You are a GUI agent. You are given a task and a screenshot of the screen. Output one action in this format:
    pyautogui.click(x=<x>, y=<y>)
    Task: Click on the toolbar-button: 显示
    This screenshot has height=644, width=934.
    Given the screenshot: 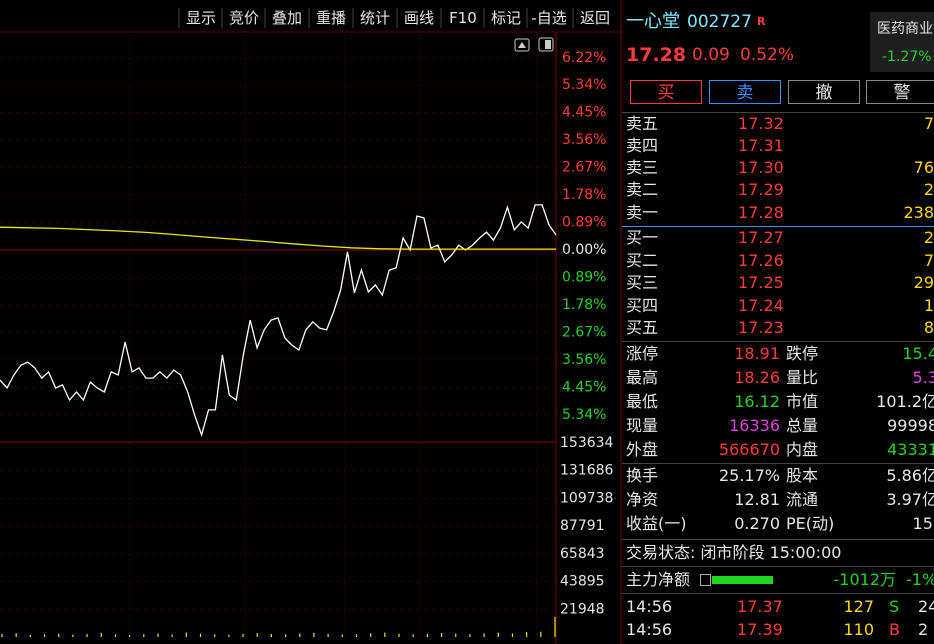 What is the action you would take?
    pyautogui.click(x=200, y=18)
    